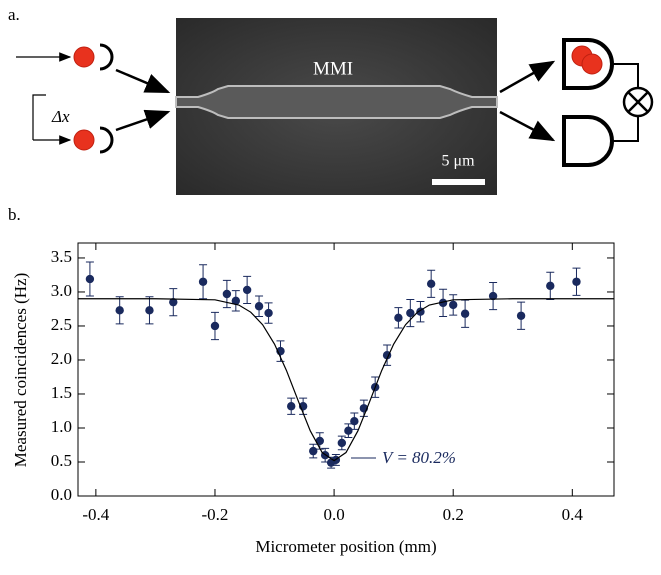  Describe the element at coordinates (573, 514) in the screenshot. I see `x-tick-label: 0.4` at that location.